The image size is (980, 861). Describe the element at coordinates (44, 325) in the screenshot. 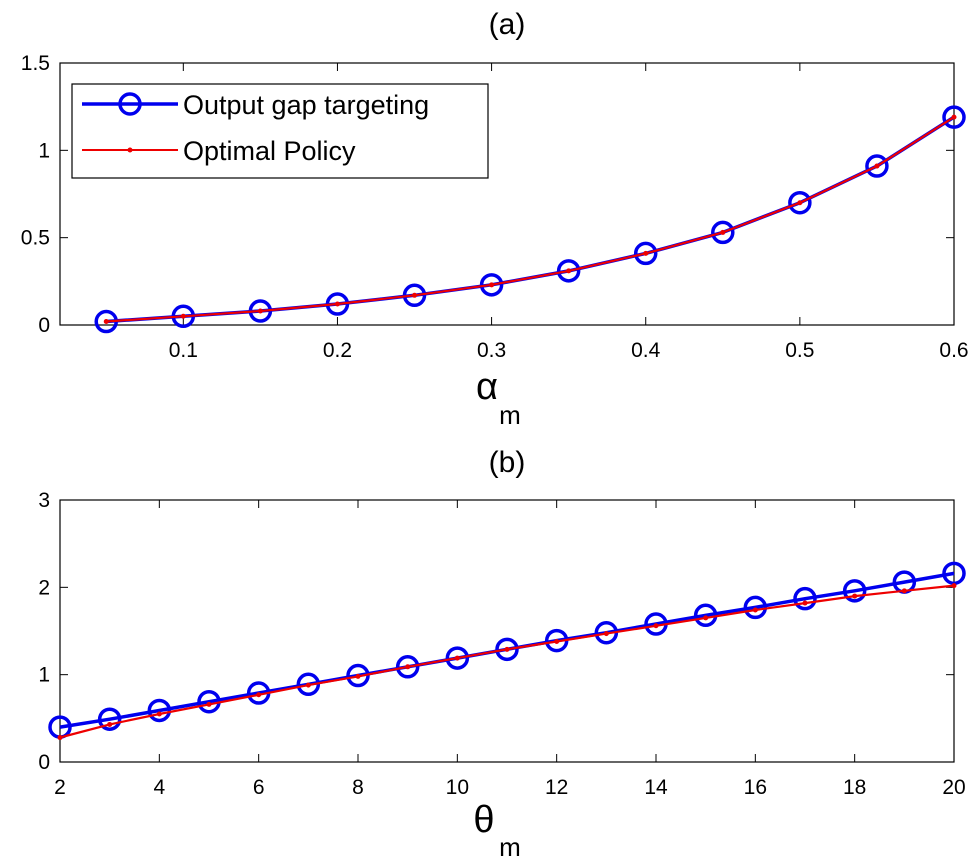

I see `panel-a-ytick-label: 0` at that location.